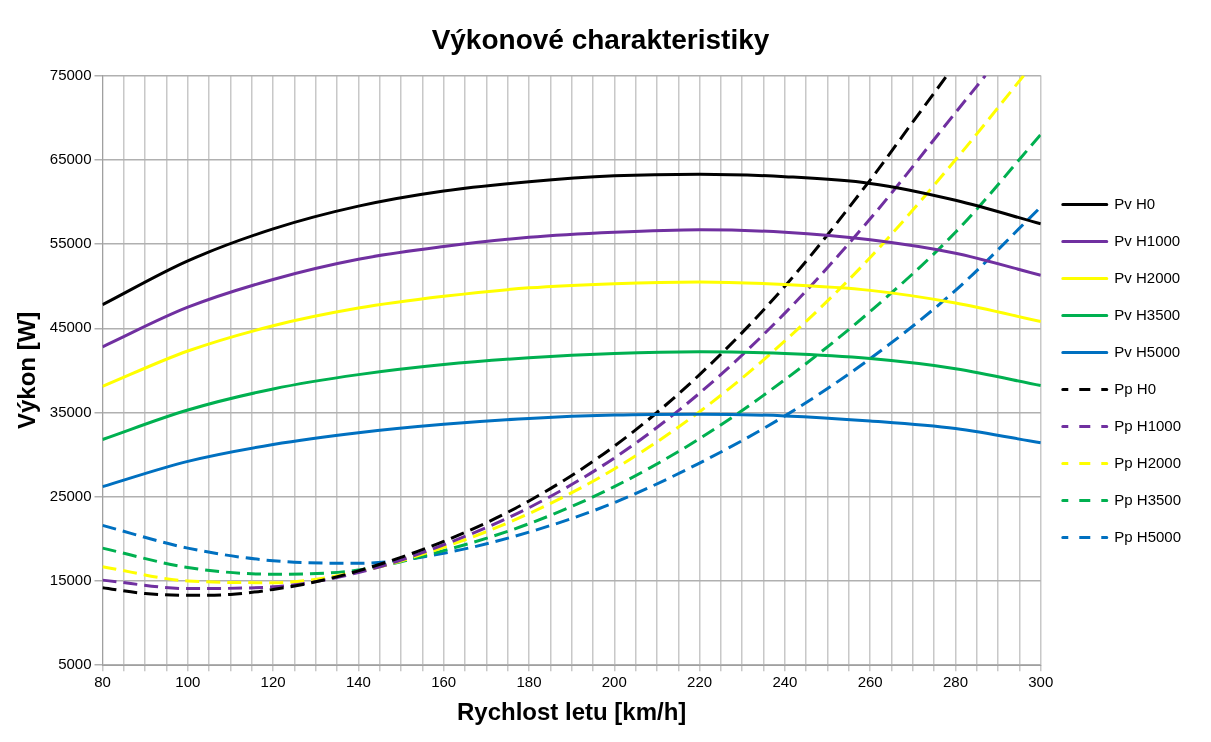 The image size is (1211, 742). What do you see at coordinates (27, 370) in the screenshot?
I see `y-axis-title: Výkon [W]` at bounding box center [27, 370].